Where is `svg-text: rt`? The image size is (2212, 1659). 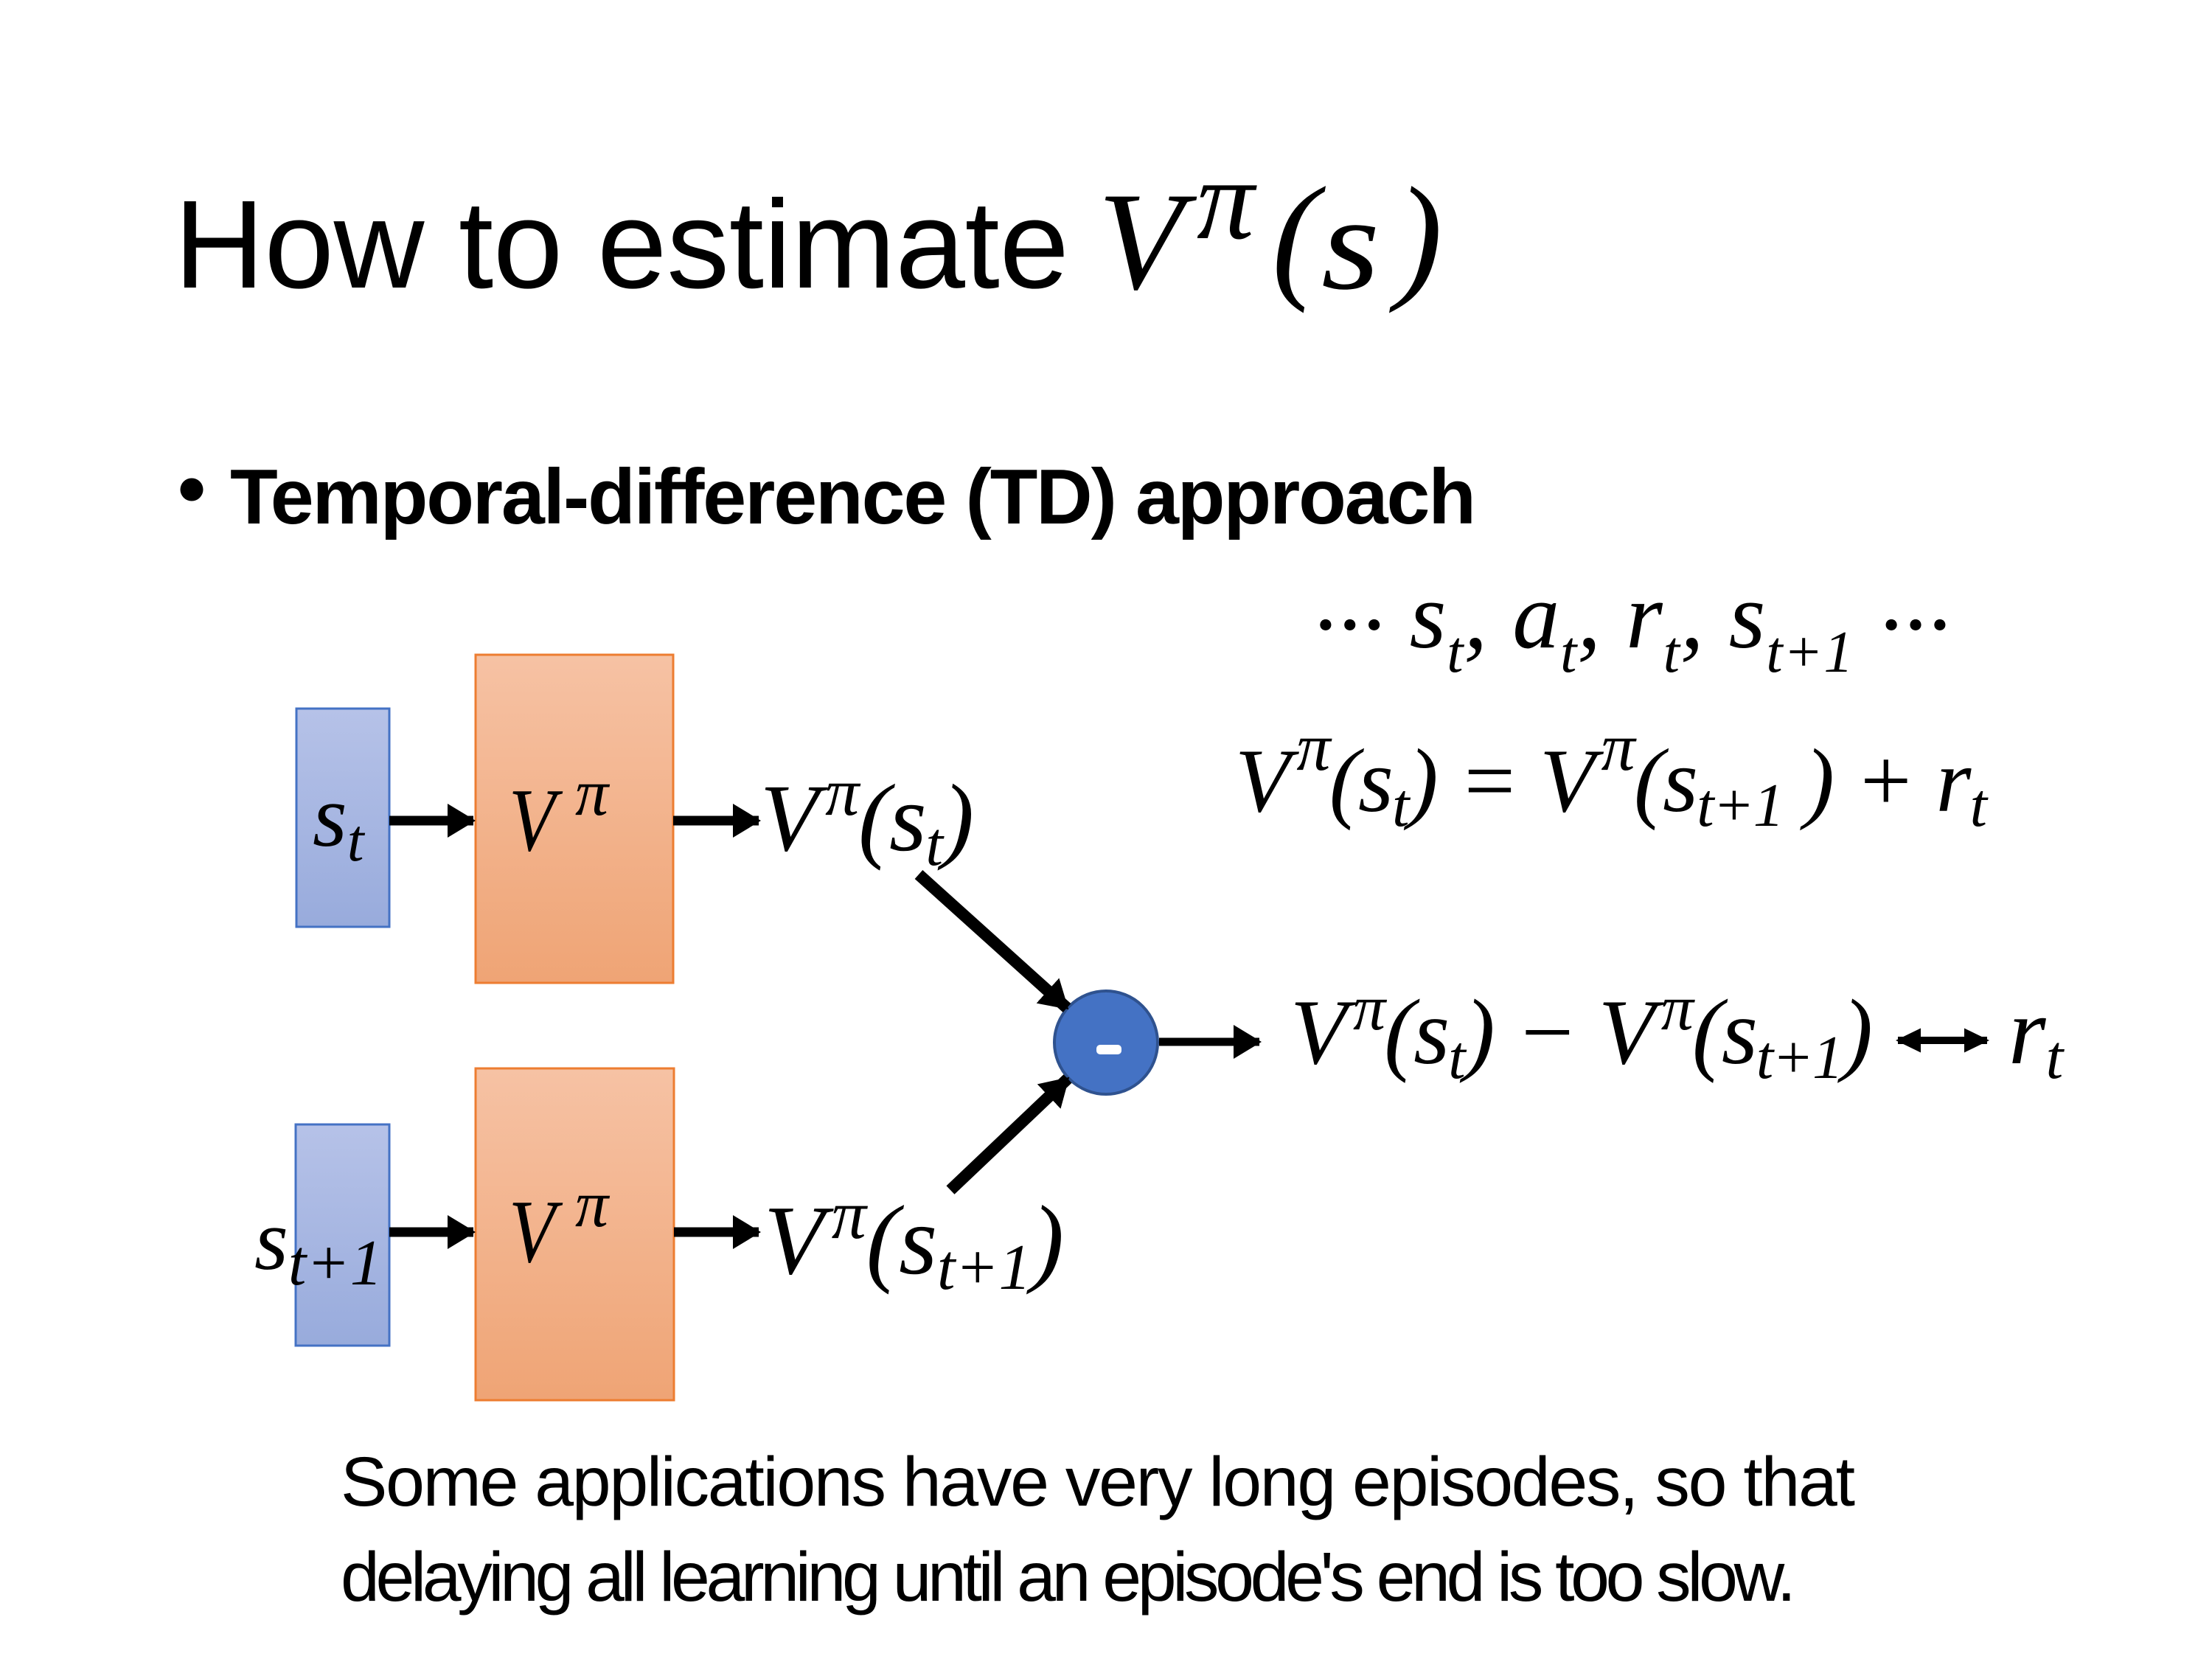
svg-text: rt is located at coordinates (2036, 1035).